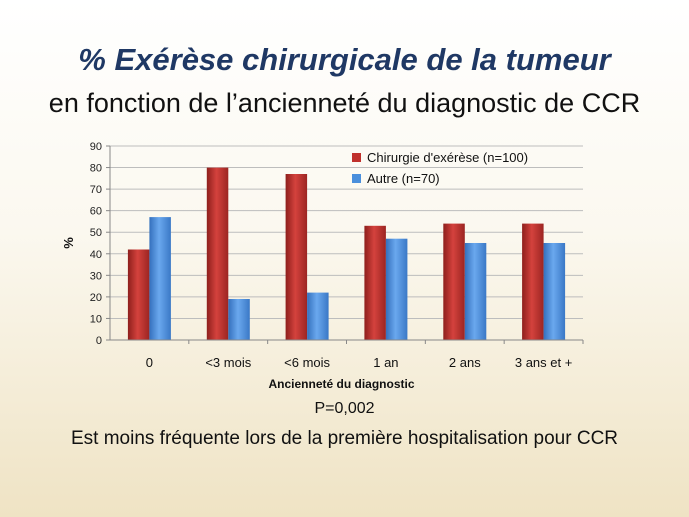 This screenshot has width=689, height=517. I want to click on x-tick-label: 0, so click(149, 362).